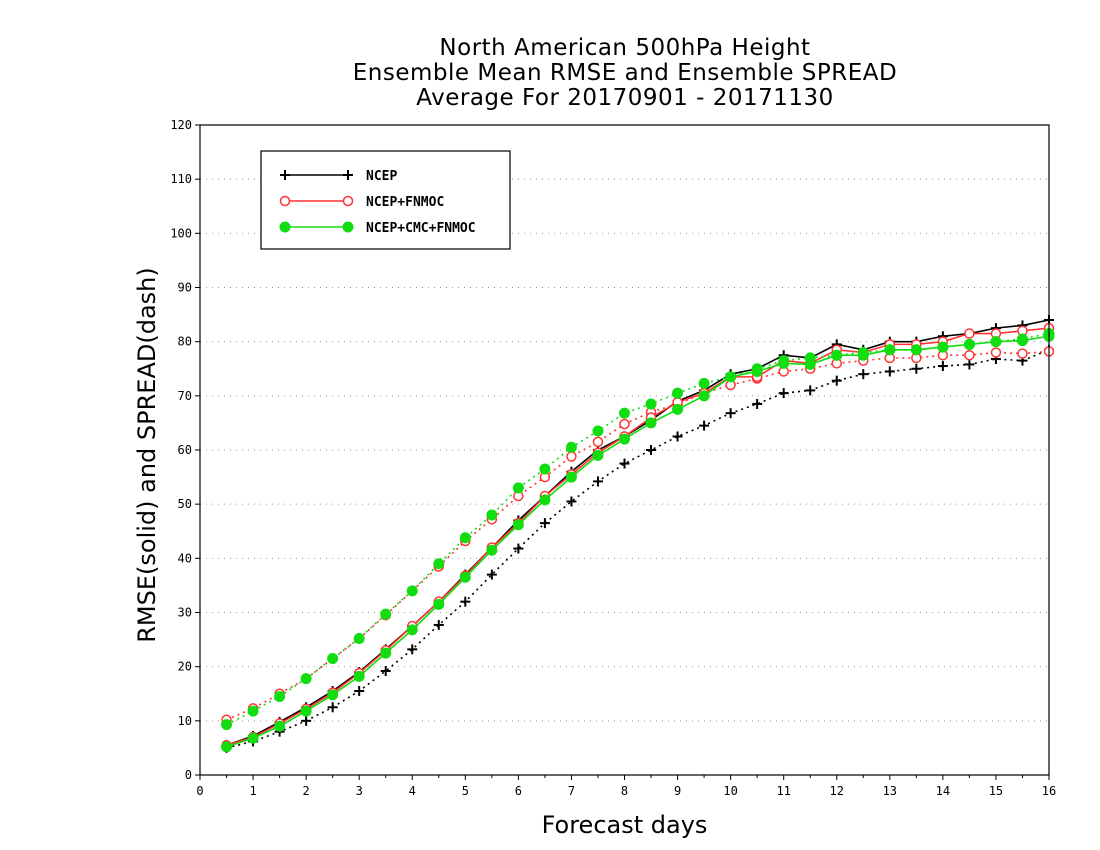 This screenshot has height=850, width=1100. What do you see at coordinates (188, 775) in the screenshot?
I see `y-tick-label: 0` at bounding box center [188, 775].